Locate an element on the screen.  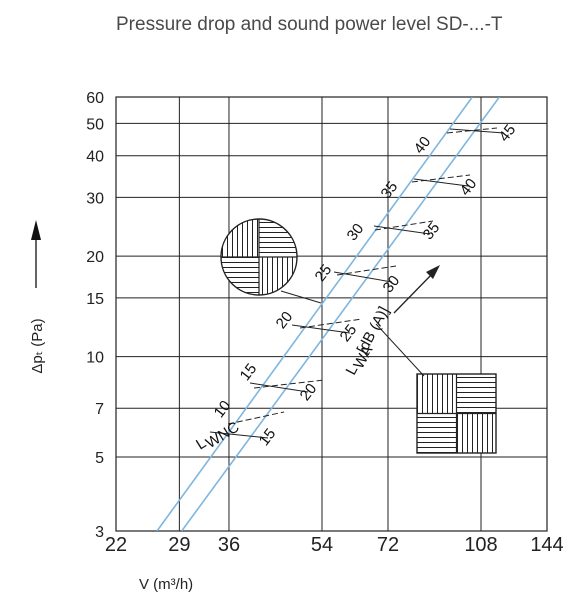
y-tick-label: 60 is located at coordinates (95, 98).